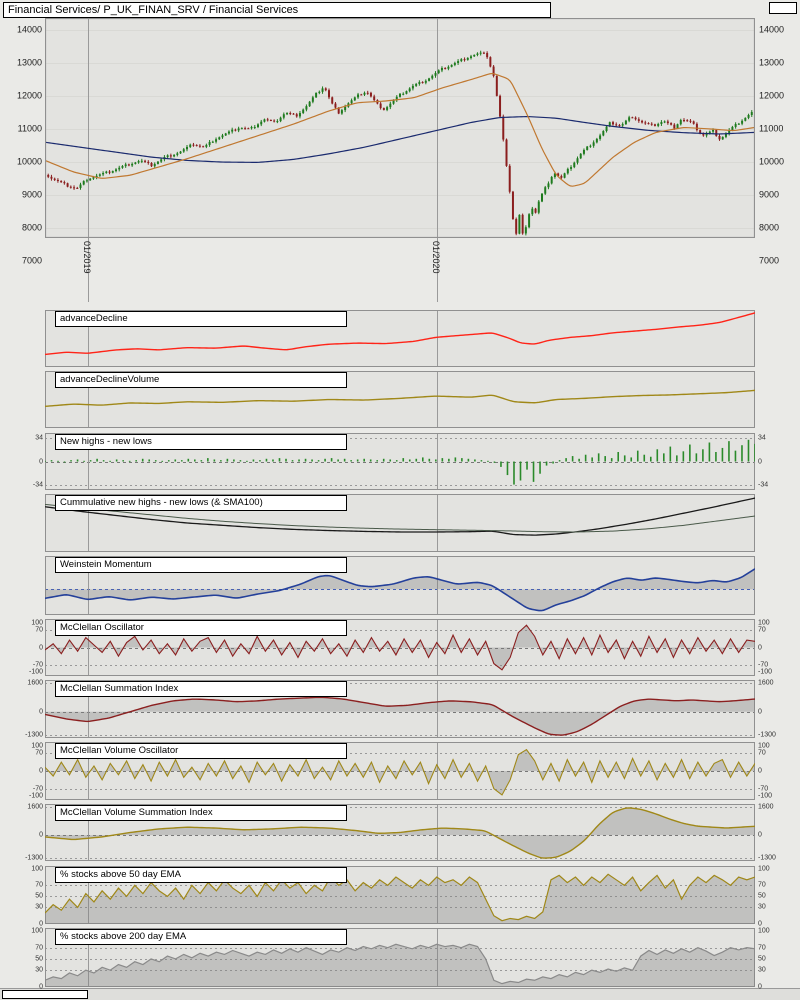 This screenshot has height=1000, width=800. Describe the element at coordinates (201, 875) in the screenshot. I see `panel-title-box-pctAbove50EMA: % stocks above 50 day EMA` at that location.